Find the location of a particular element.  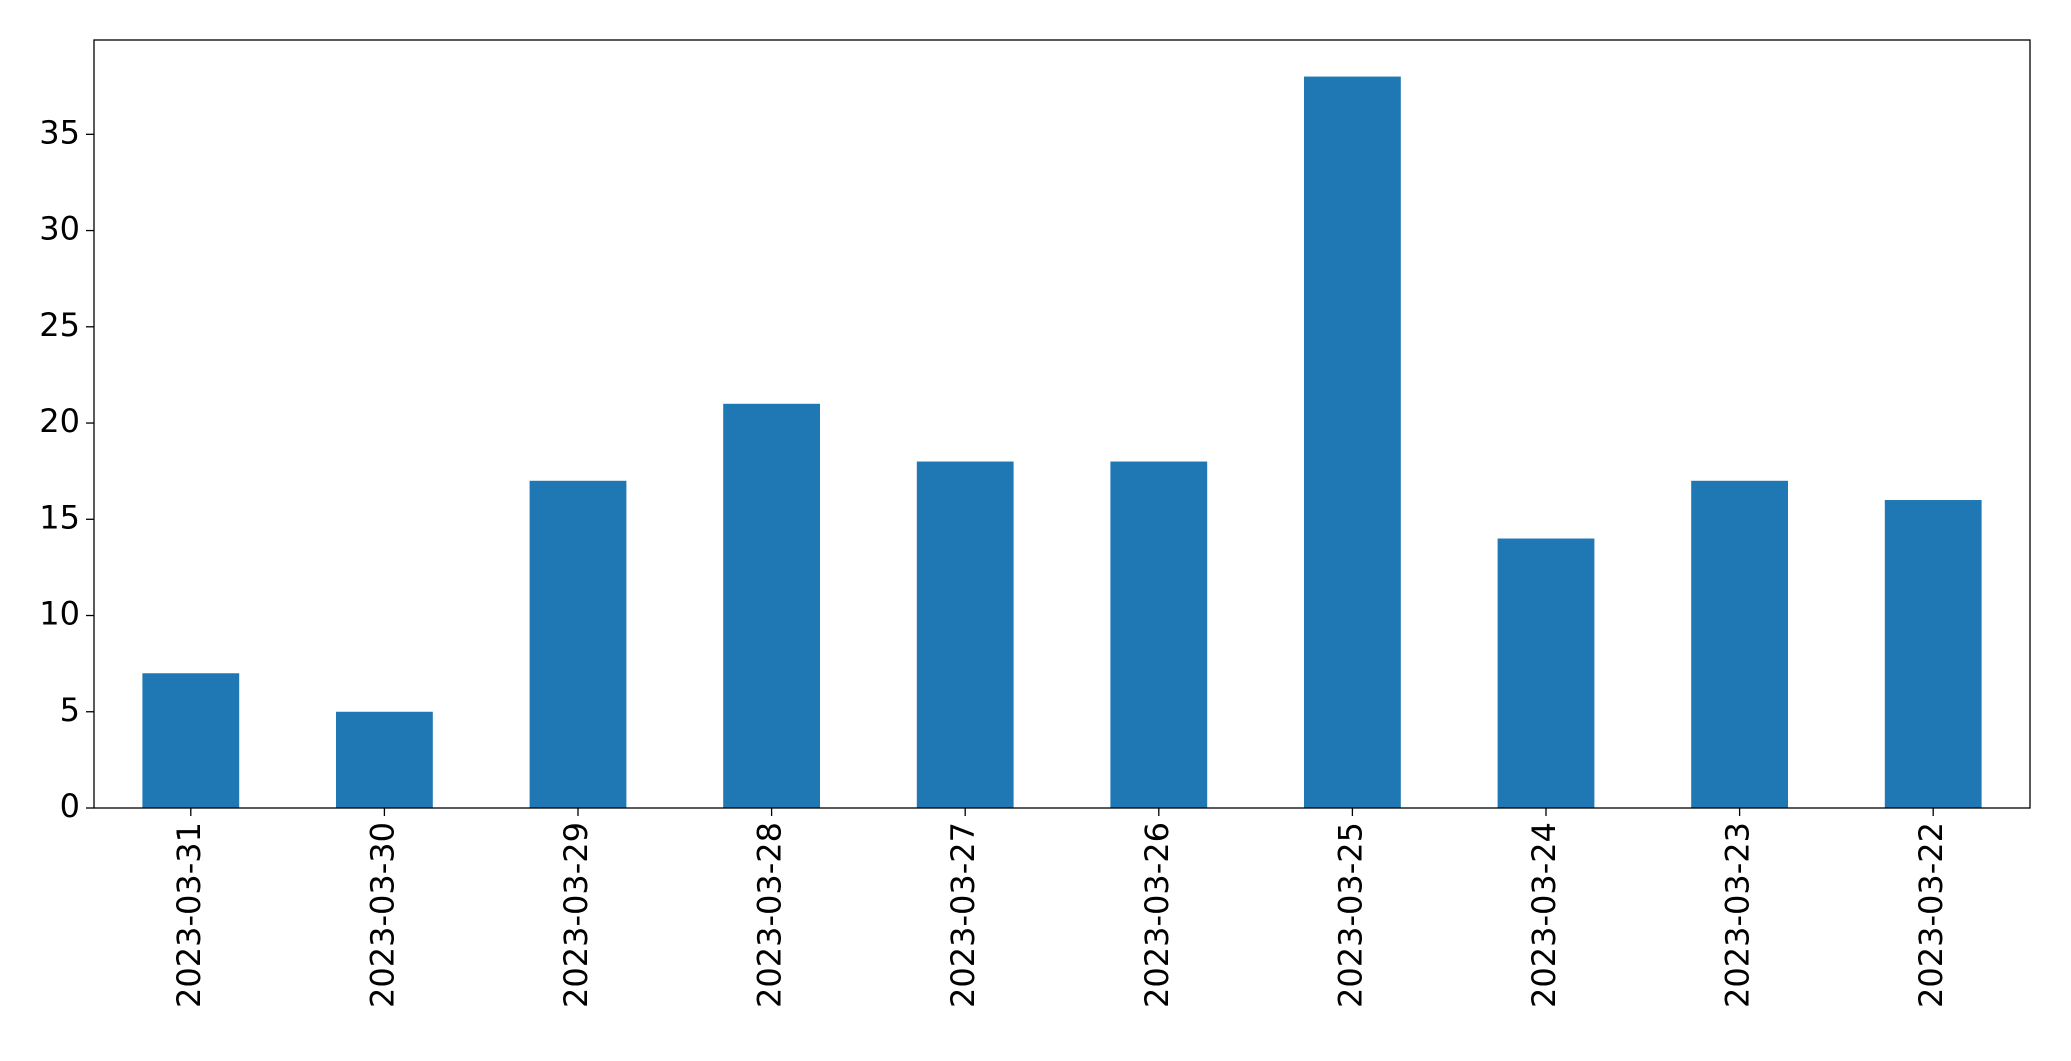

y-tick-label: 30 is located at coordinates (59, 229).